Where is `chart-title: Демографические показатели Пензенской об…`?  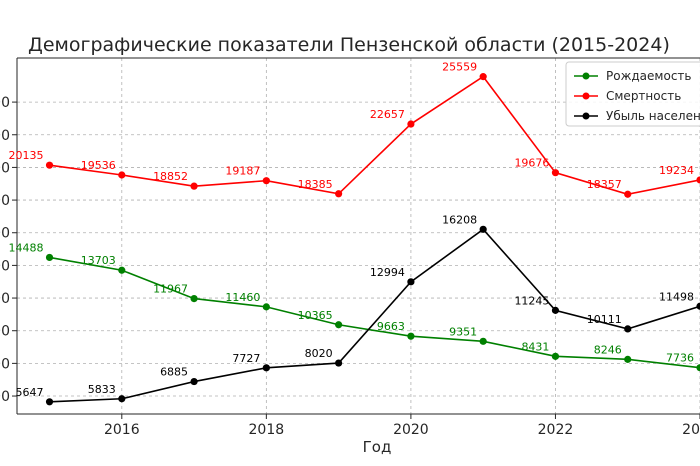 chart-title: Демографические показатели Пензенской об… is located at coordinates (349, 45).